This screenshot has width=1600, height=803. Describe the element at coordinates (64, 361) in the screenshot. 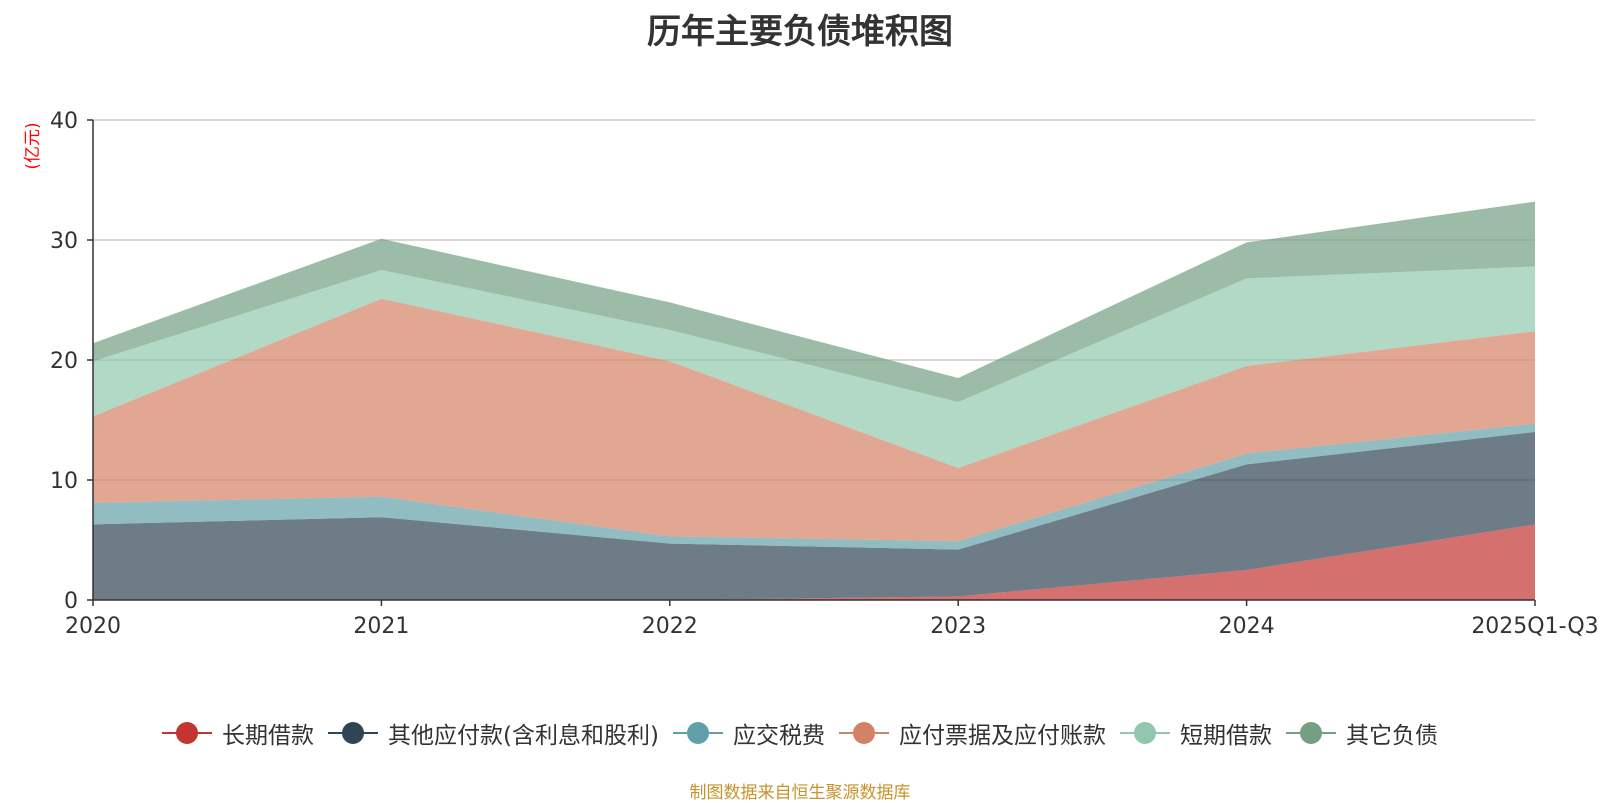

I see `y-tick-label-20: 20` at that location.